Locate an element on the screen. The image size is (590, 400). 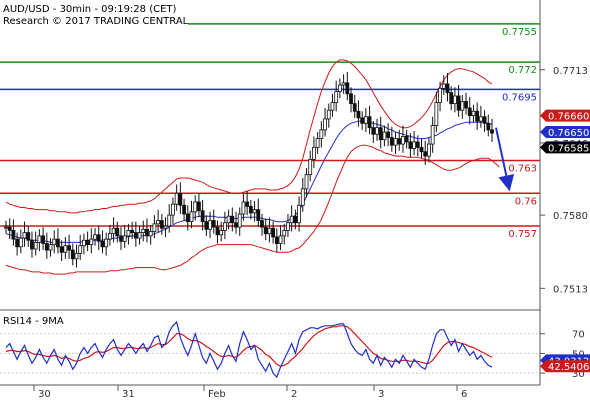
chart-subtitle: Research © 2017 TRADING CENTRAL is located at coordinates (96, 21).